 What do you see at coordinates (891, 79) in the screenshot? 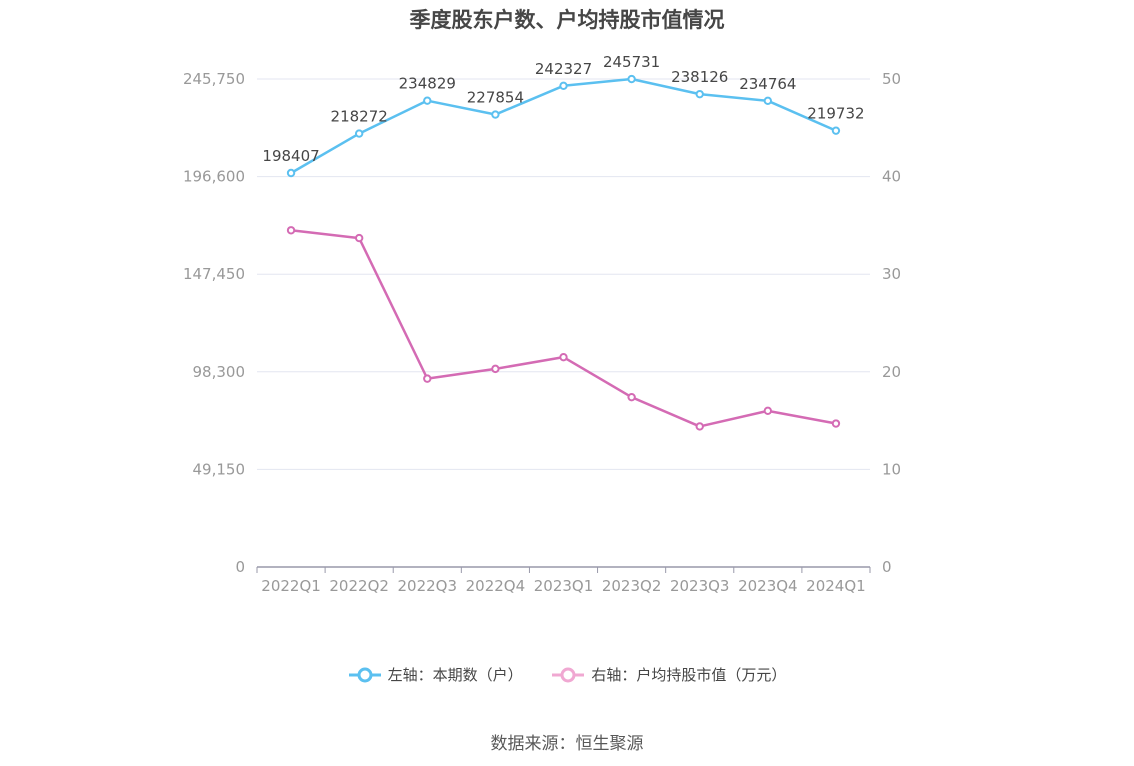
I see `right-tick-label: 50` at bounding box center [891, 79].